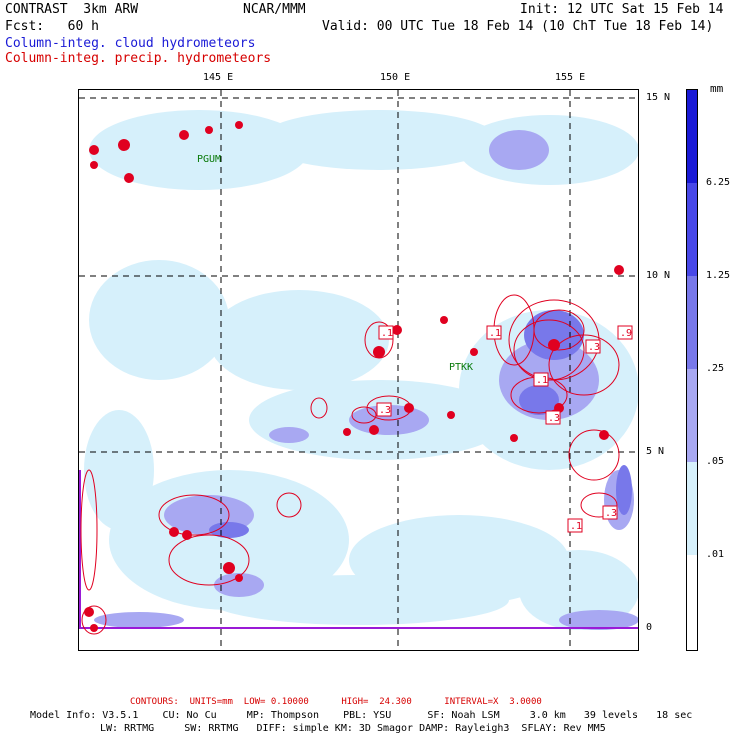 The height and width of the screenshot is (740, 740). I want to click on forecast-hour: Fcst: 60 h, so click(52, 26).